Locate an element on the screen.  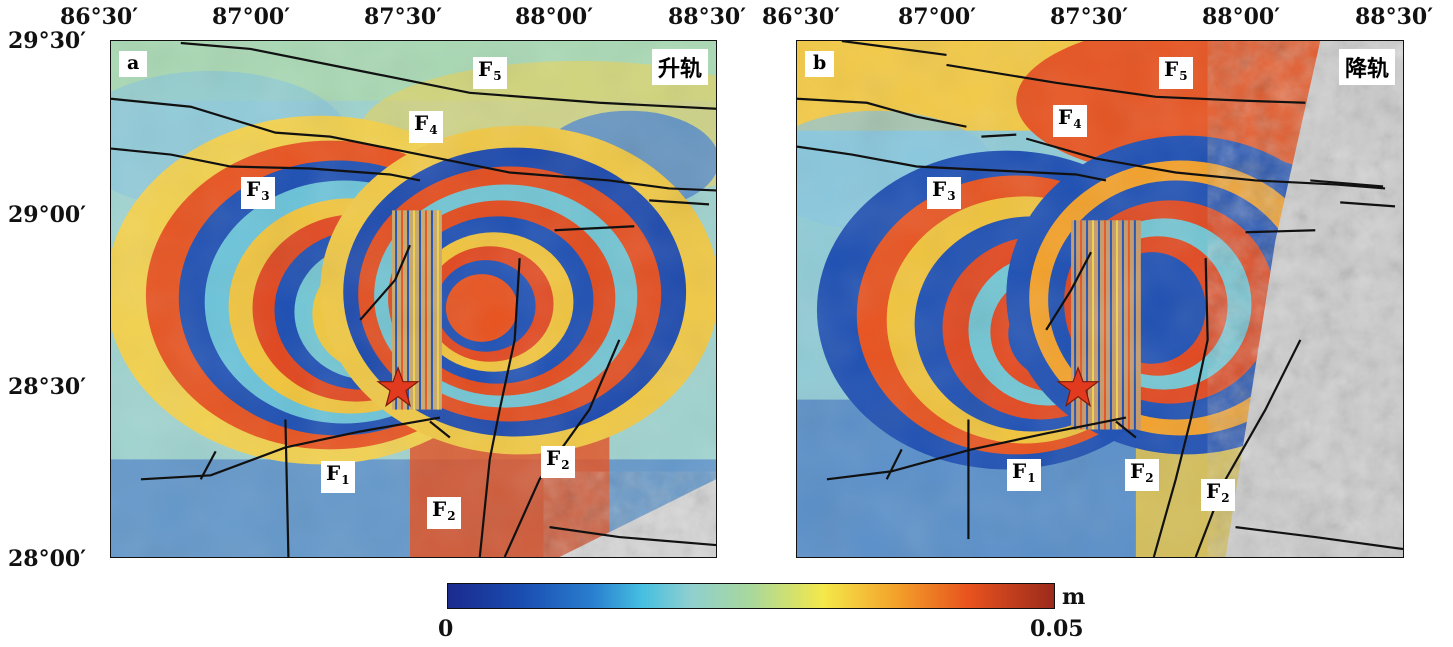
top-tick-b-3: 88°00′ is located at coordinates (1241, 17).